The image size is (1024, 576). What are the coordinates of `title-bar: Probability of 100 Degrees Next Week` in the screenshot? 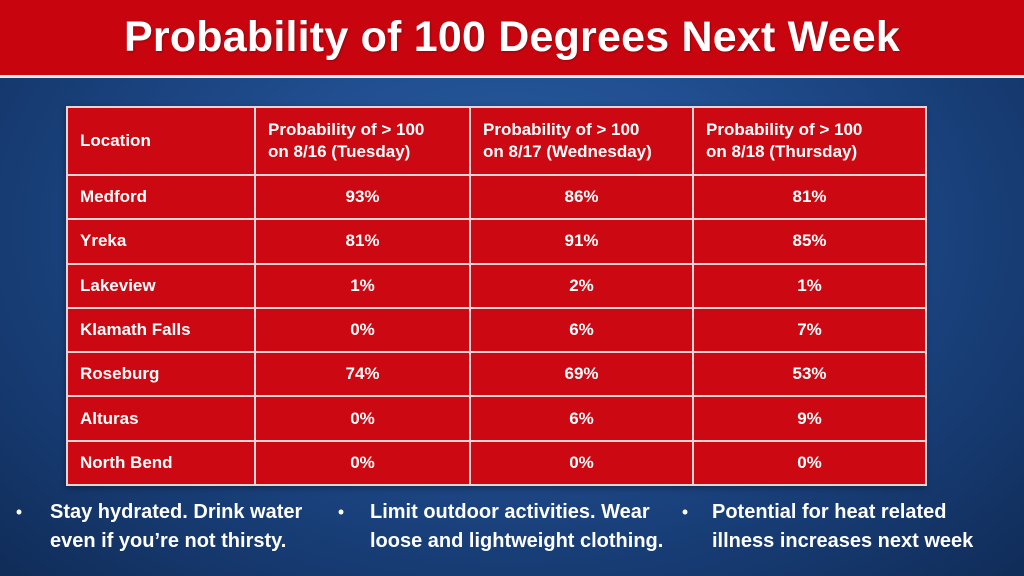 It's located at (512, 39).